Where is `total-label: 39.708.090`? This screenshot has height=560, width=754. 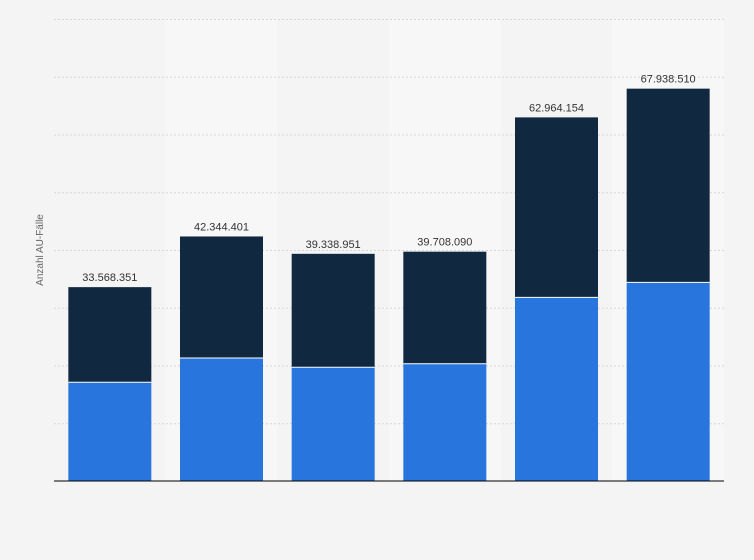
total-label: 39.708.090 is located at coordinates (444, 243).